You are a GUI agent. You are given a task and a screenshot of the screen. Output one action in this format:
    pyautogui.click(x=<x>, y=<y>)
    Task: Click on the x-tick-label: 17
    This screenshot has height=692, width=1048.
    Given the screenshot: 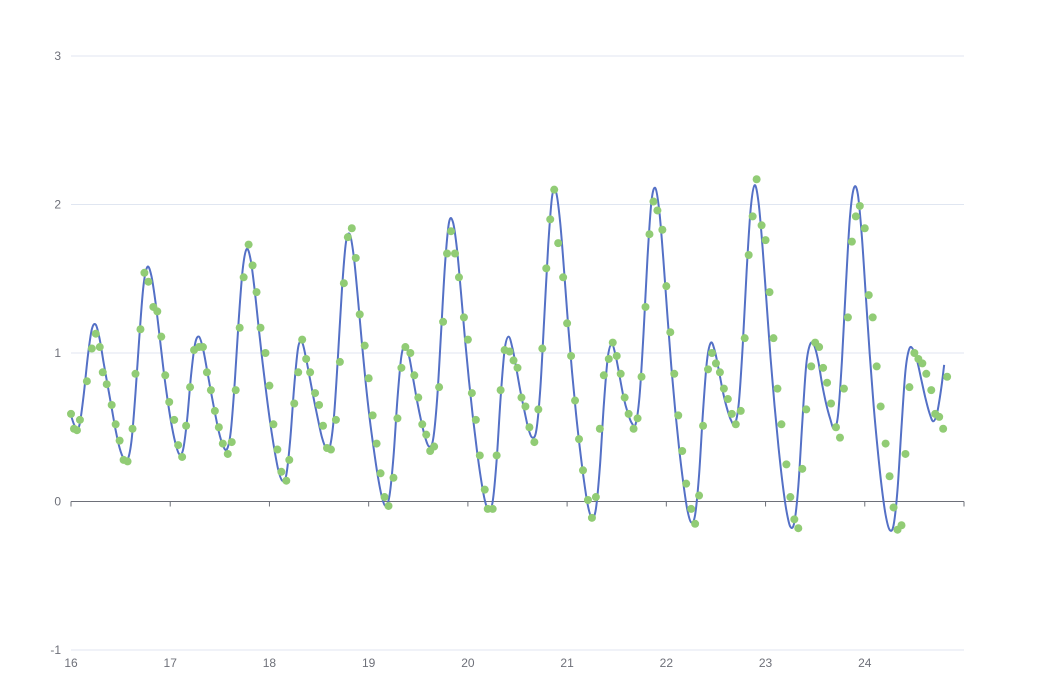 What is the action you would take?
    pyautogui.click(x=171, y=663)
    